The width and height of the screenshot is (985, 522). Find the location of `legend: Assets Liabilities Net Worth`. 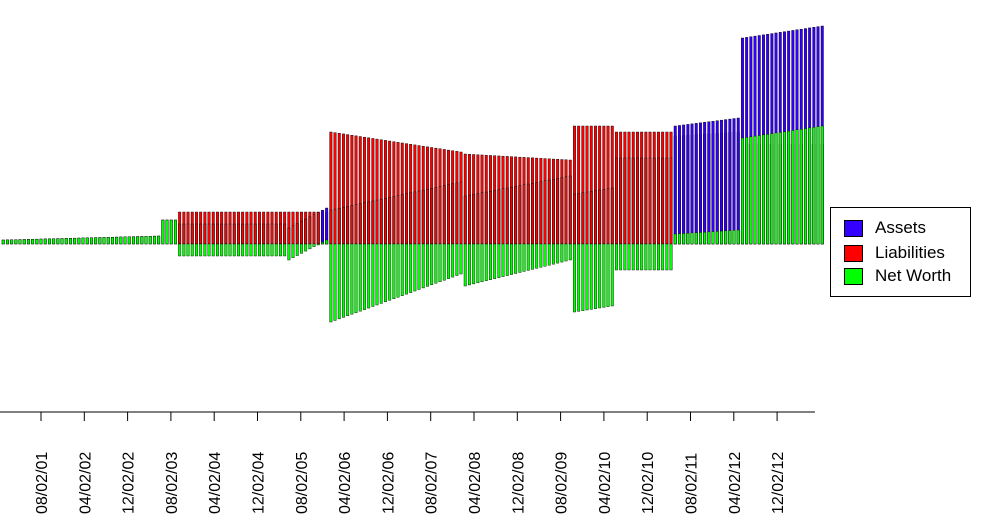

legend: Assets Liabilities Net Worth is located at coordinates (900, 252).